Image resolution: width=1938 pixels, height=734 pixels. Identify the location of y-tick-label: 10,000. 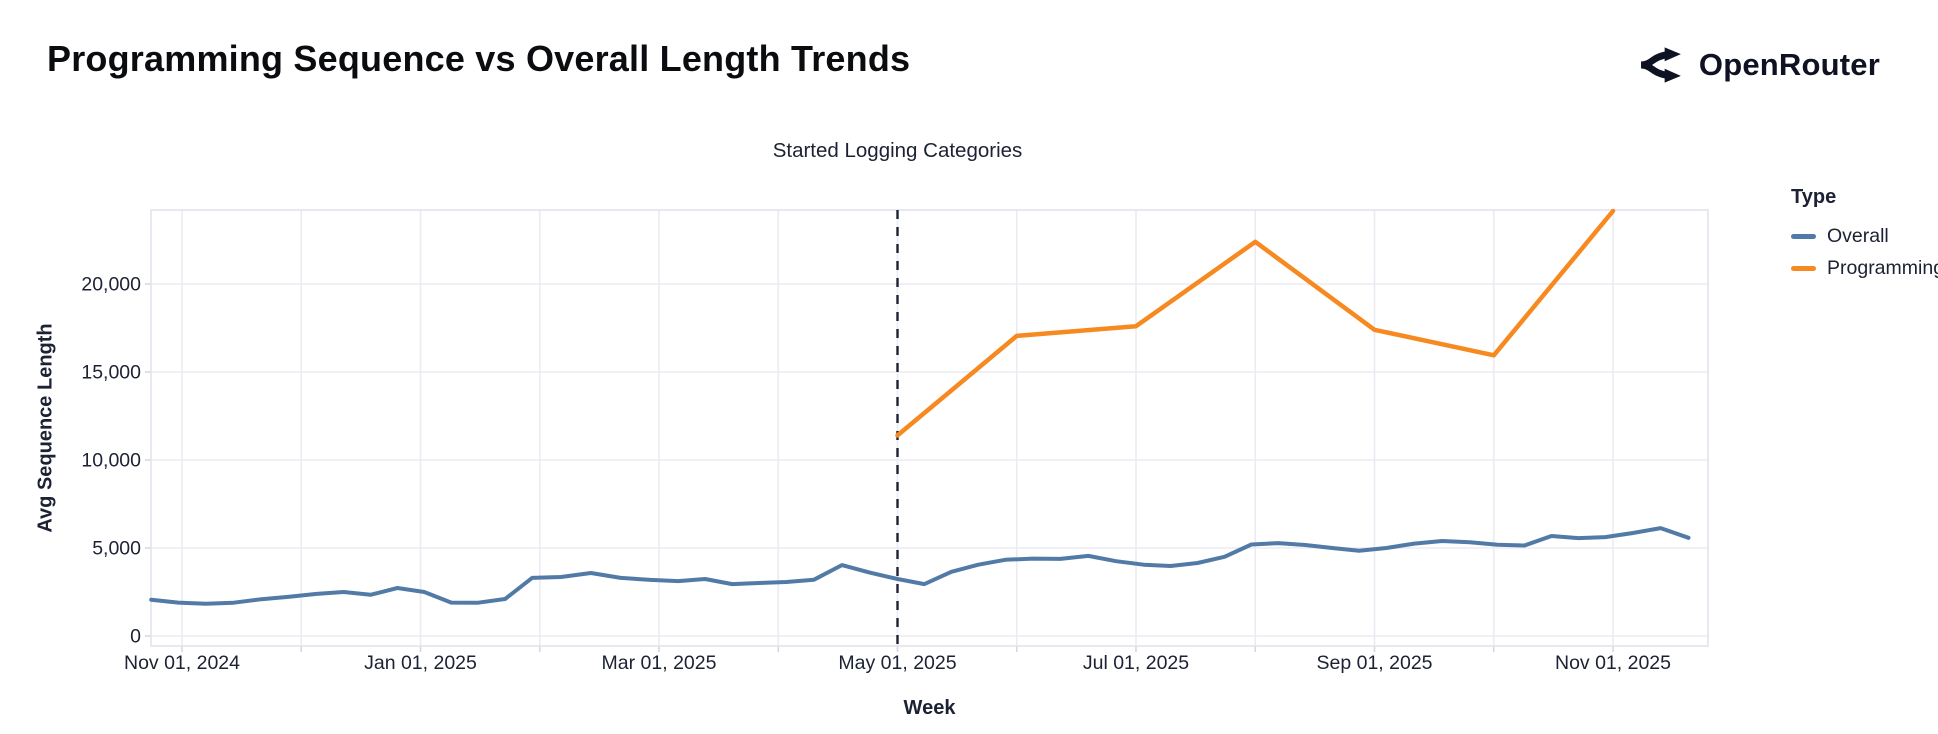
(111, 461).